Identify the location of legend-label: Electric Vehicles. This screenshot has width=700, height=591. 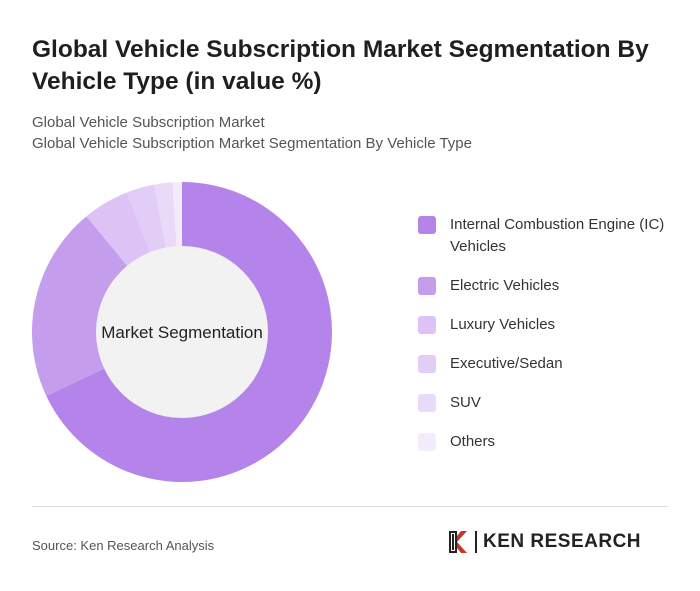
(505, 285).